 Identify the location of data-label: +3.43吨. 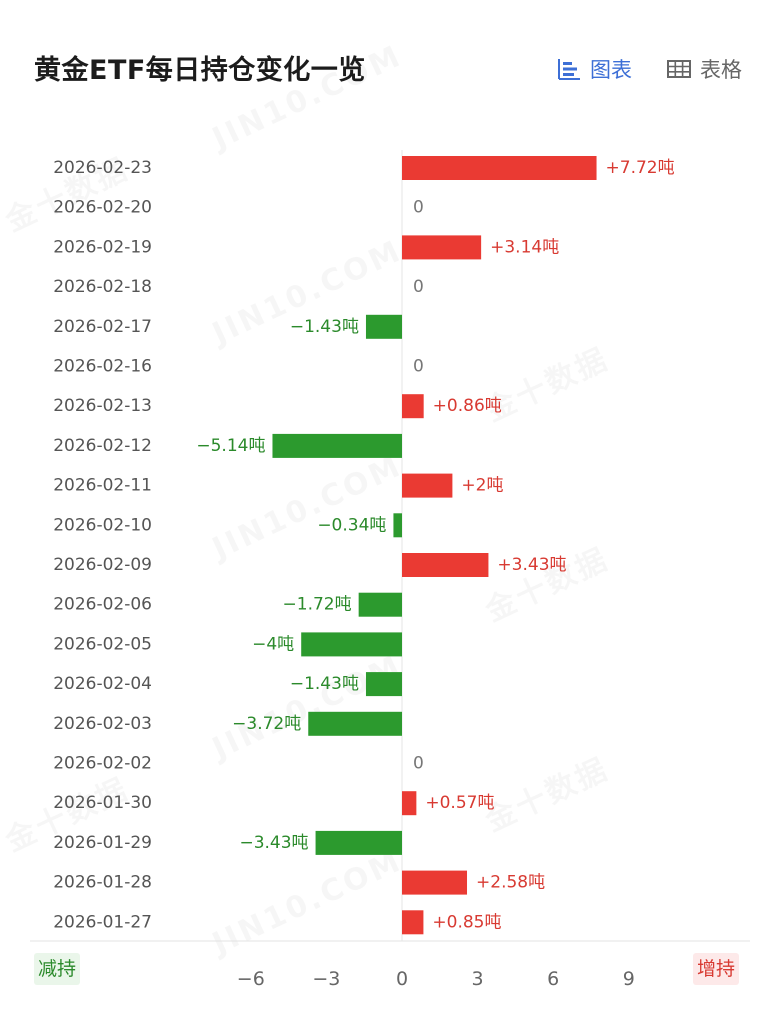
(531, 565).